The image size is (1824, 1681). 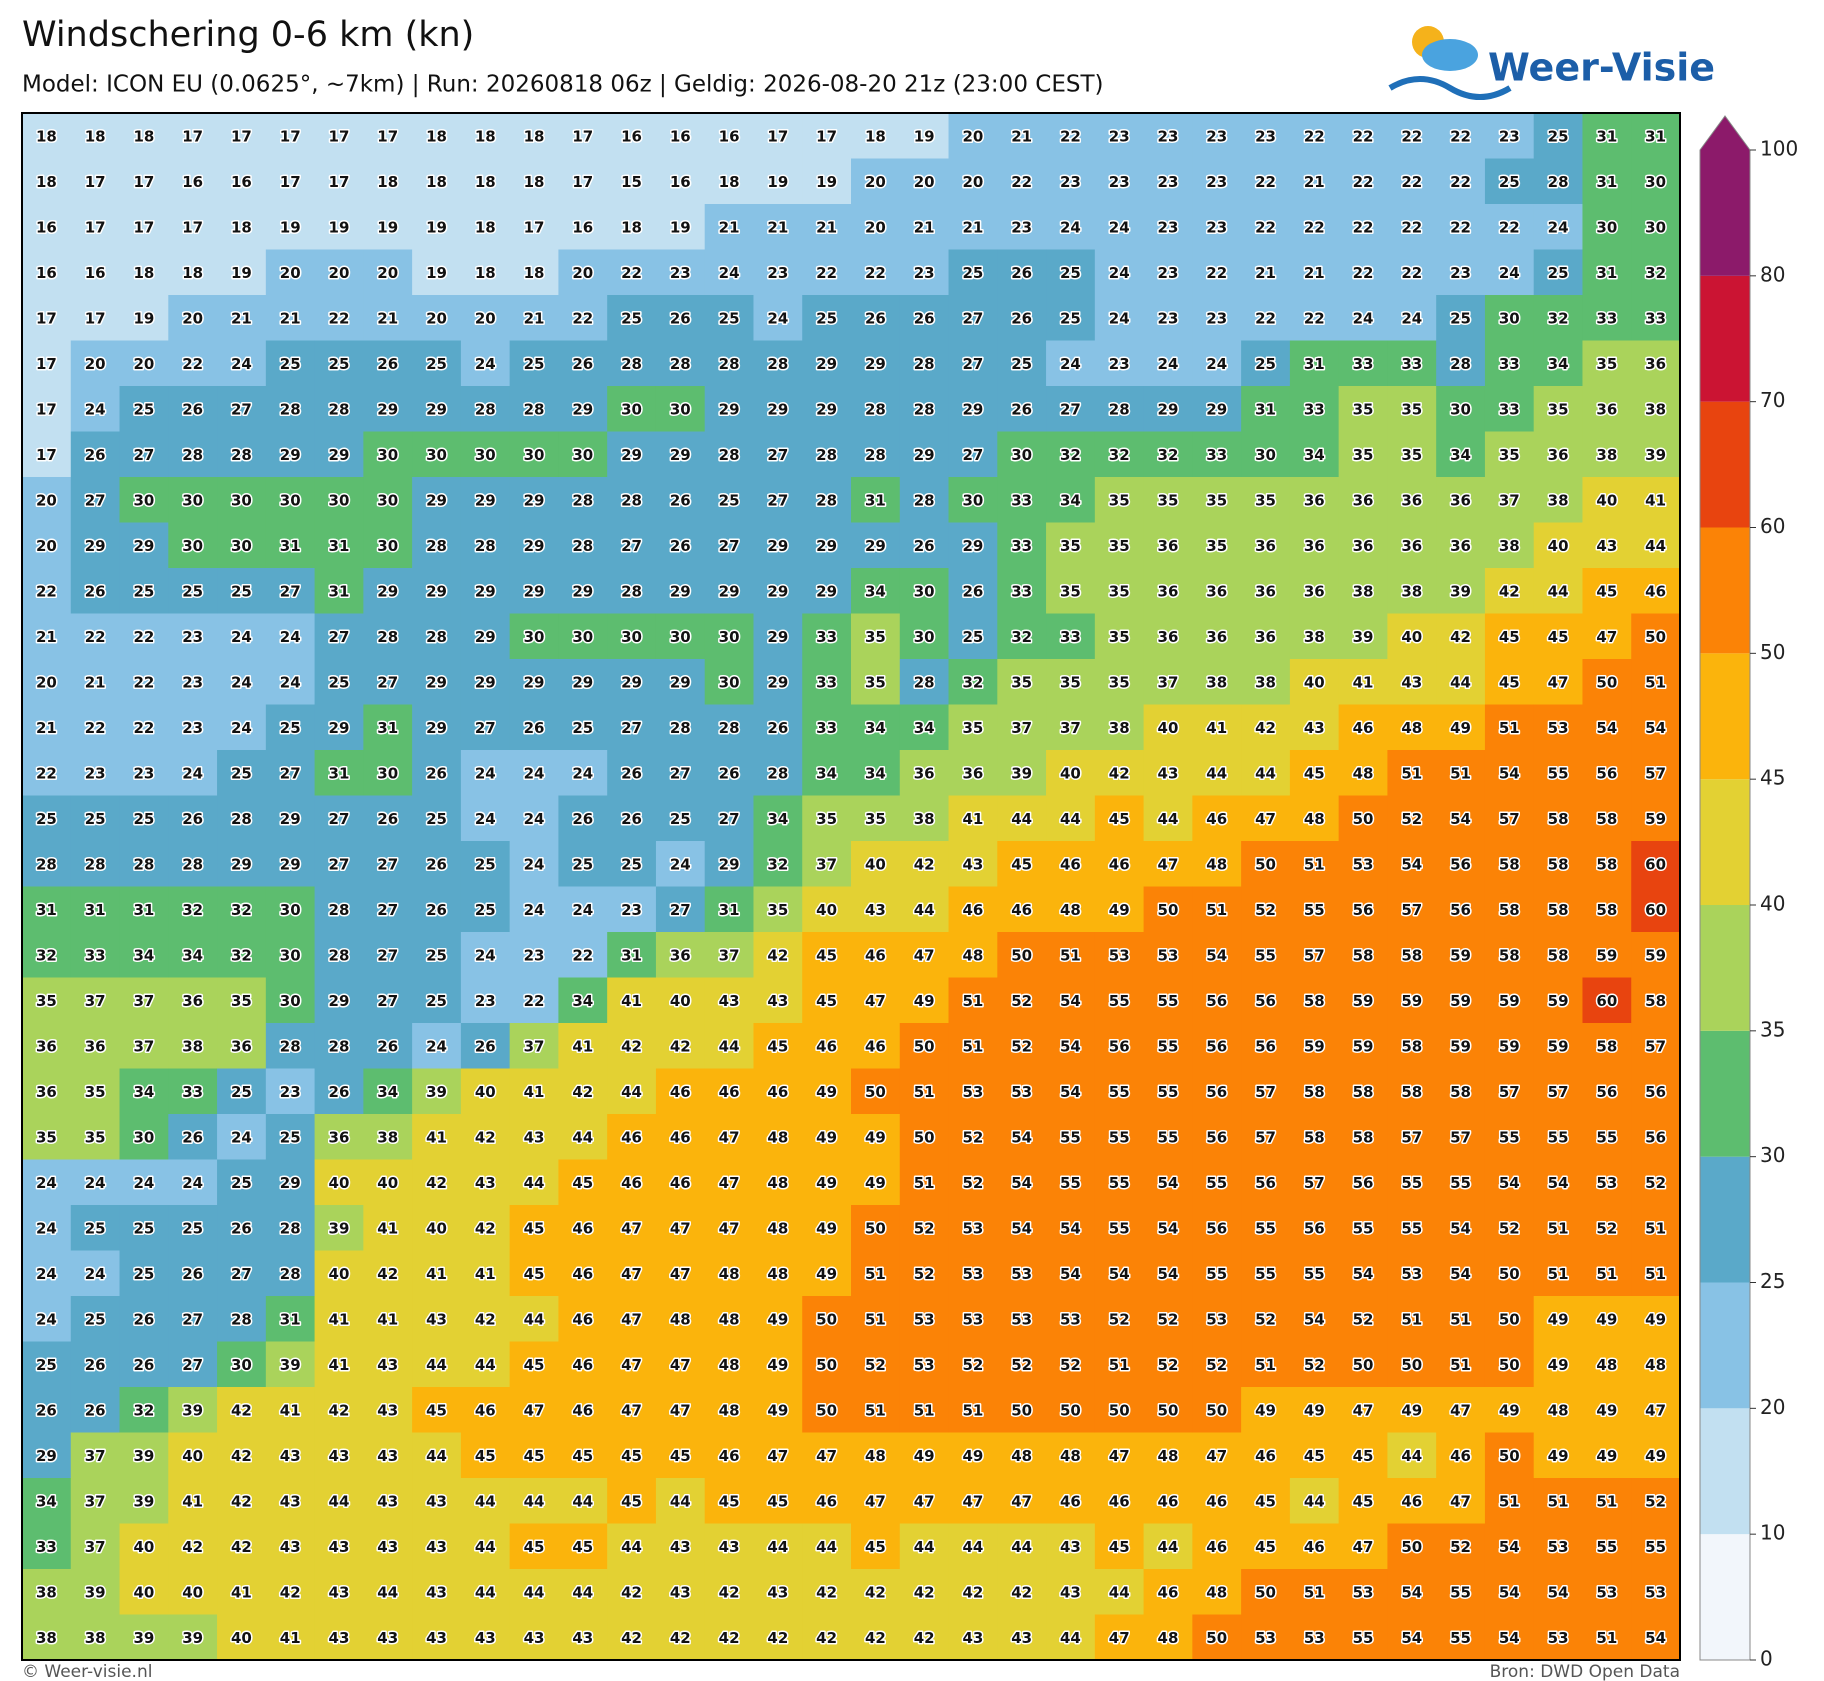 What do you see at coordinates (387, 1137) in the screenshot?
I see `shear-value: 38` at bounding box center [387, 1137].